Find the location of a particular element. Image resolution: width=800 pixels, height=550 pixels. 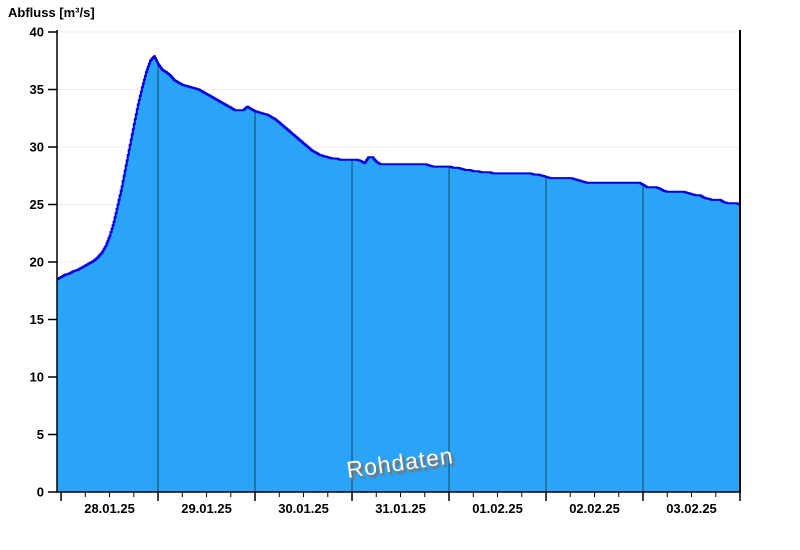

x-tick-label: 30.01.25 is located at coordinates (303, 508).